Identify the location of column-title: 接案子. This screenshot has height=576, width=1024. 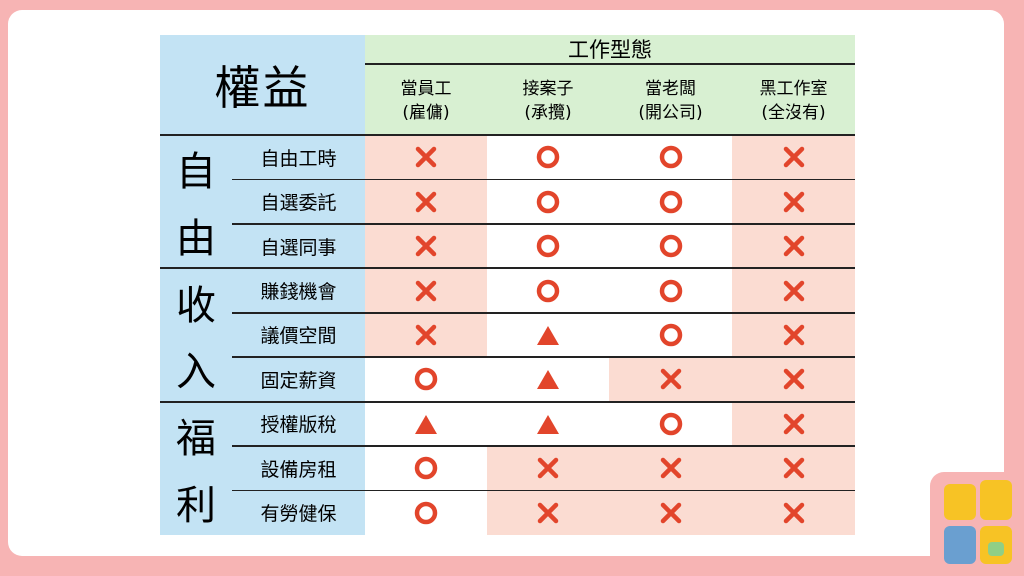
(548, 89).